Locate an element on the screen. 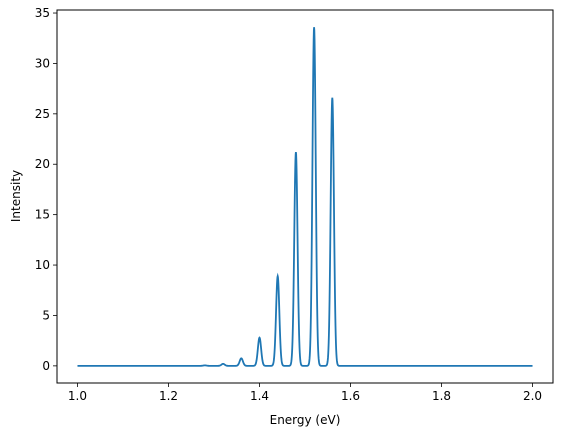 Image resolution: width=562 pixels, height=439 pixels. y-tick-label: 20 is located at coordinates (42, 164).